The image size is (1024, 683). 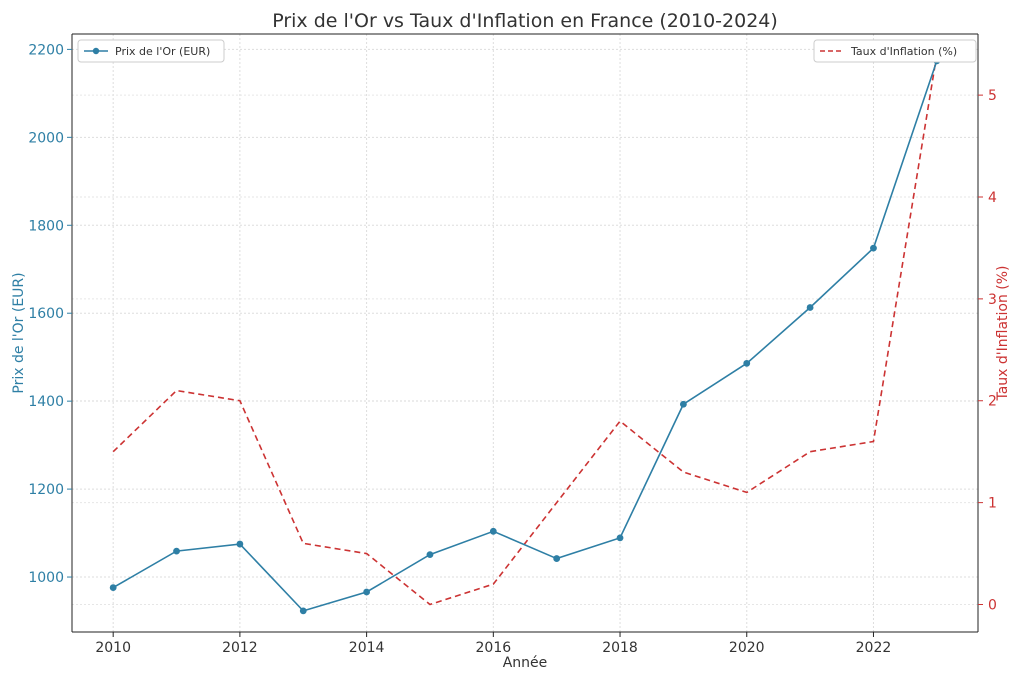 What do you see at coordinates (240, 648) in the screenshot?
I see `x-tick-label: 2012` at bounding box center [240, 648].